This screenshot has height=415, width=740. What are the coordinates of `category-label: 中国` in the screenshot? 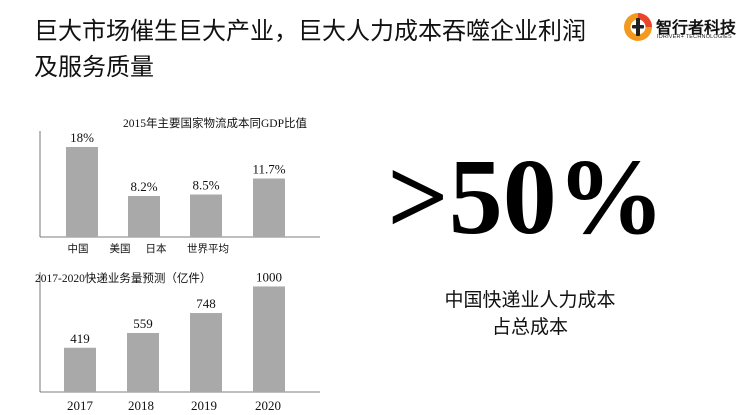 It's located at (78, 248).